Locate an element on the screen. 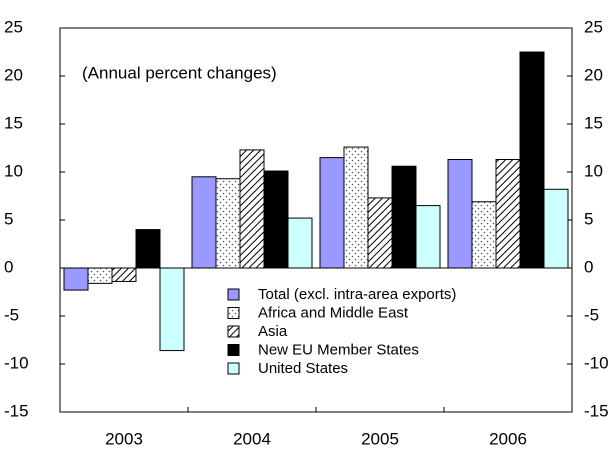  y2-tick-label: -10 is located at coordinates (596, 362).